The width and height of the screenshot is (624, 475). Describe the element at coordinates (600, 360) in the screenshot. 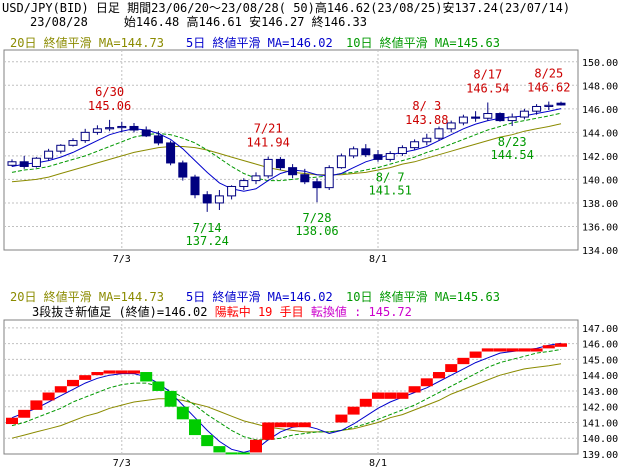

I see `y-tick-label: 145.00` at that location.